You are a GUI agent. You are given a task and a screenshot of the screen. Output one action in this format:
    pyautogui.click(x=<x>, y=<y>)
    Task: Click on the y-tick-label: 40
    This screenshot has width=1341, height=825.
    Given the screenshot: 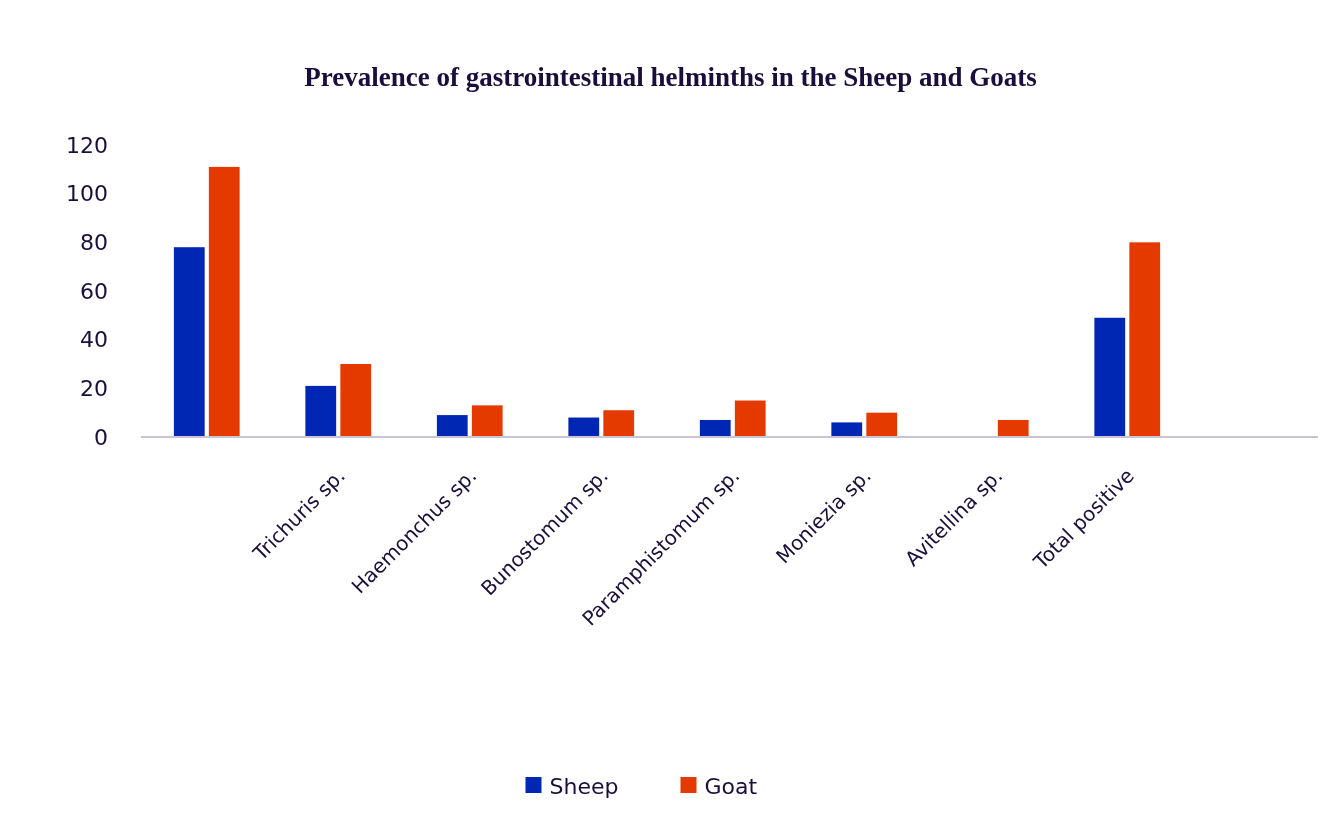 What is the action you would take?
    pyautogui.click(x=94, y=340)
    